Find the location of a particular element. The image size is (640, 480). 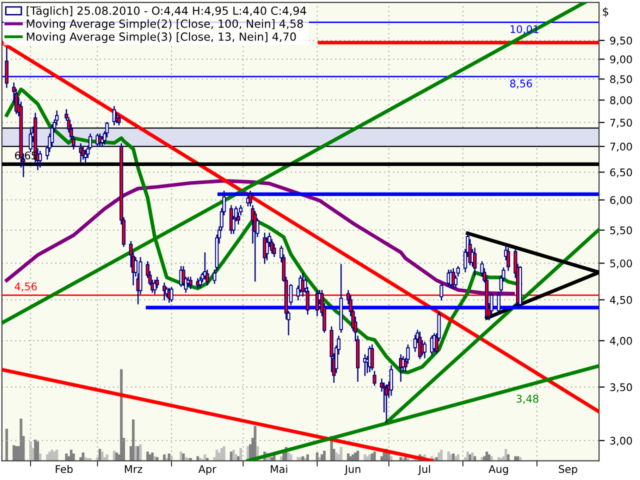

x-tick-label: Jun is located at coordinates (352, 470).